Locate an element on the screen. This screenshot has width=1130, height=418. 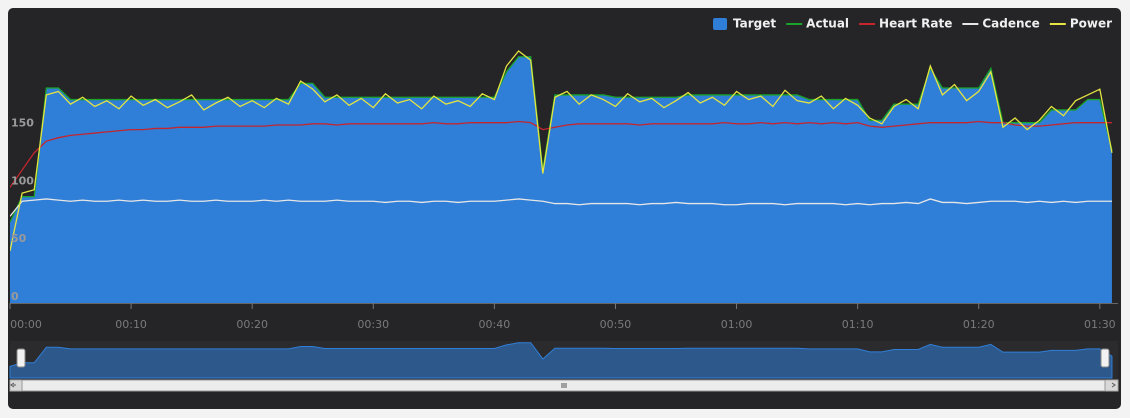
x-tick-label: 00:10 is located at coordinates (131, 324).